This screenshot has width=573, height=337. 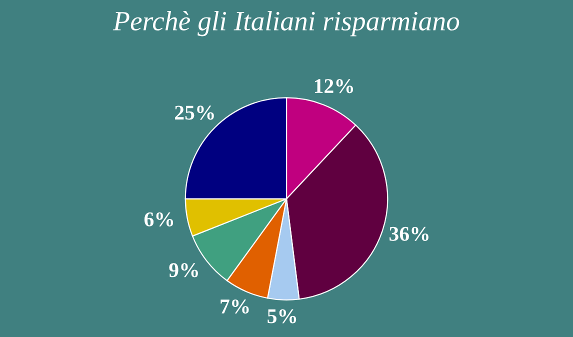 What do you see at coordinates (334, 86) in the screenshot?
I see `data-label: 12%` at bounding box center [334, 86].